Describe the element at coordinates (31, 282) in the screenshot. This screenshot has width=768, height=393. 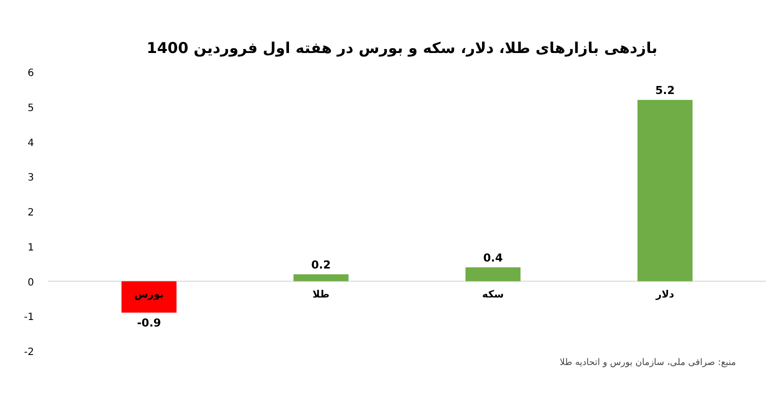
I see `y-tick-label: 0` at that location.